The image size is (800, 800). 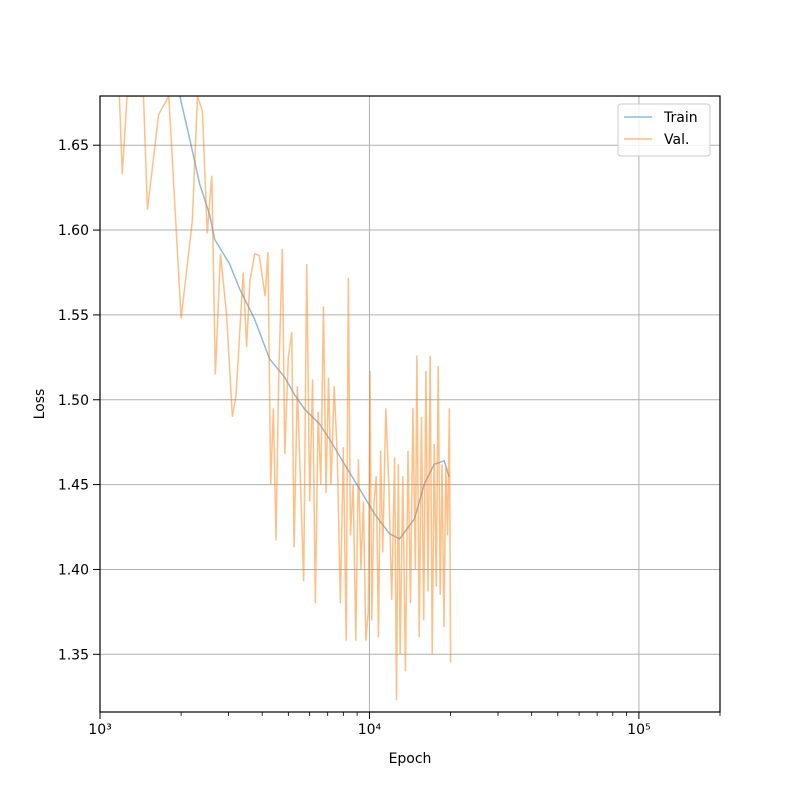 I want to click on x-tick-label: 10⁴, so click(x=370, y=730).